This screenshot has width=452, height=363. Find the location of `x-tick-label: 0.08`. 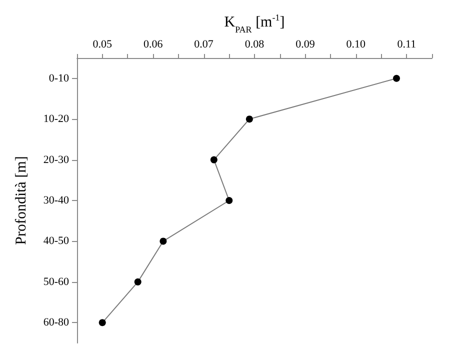

x-tick-label: 0.08 is located at coordinates (254, 44).